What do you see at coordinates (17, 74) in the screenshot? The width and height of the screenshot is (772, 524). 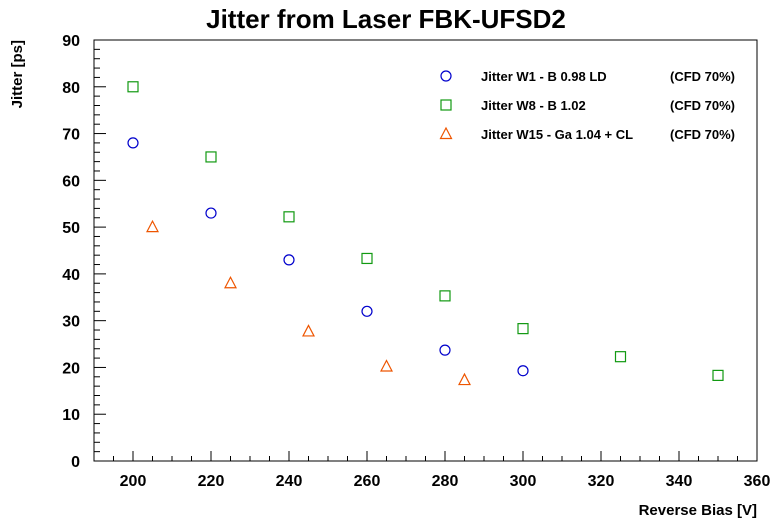 I see `y-axis-label: Jitter [ps]` at bounding box center [17, 74].